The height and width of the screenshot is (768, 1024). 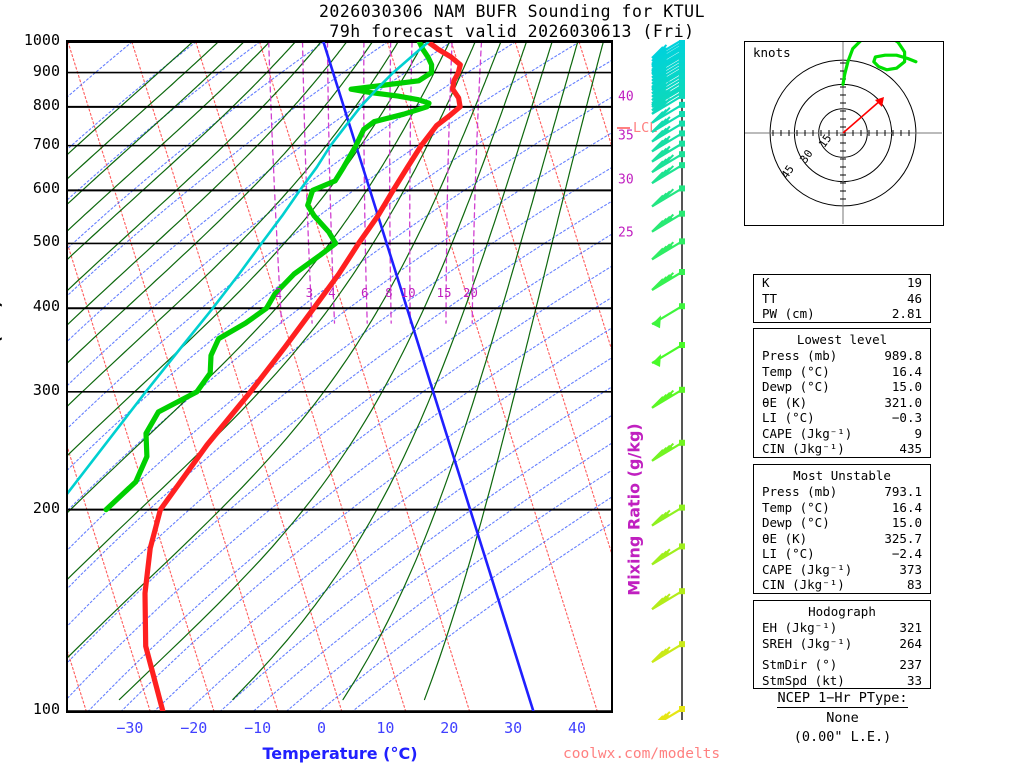 What do you see at coordinates (46, 143) in the screenshot?
I see `pressure-tick-700: 700` at bounding box center [46, 143].